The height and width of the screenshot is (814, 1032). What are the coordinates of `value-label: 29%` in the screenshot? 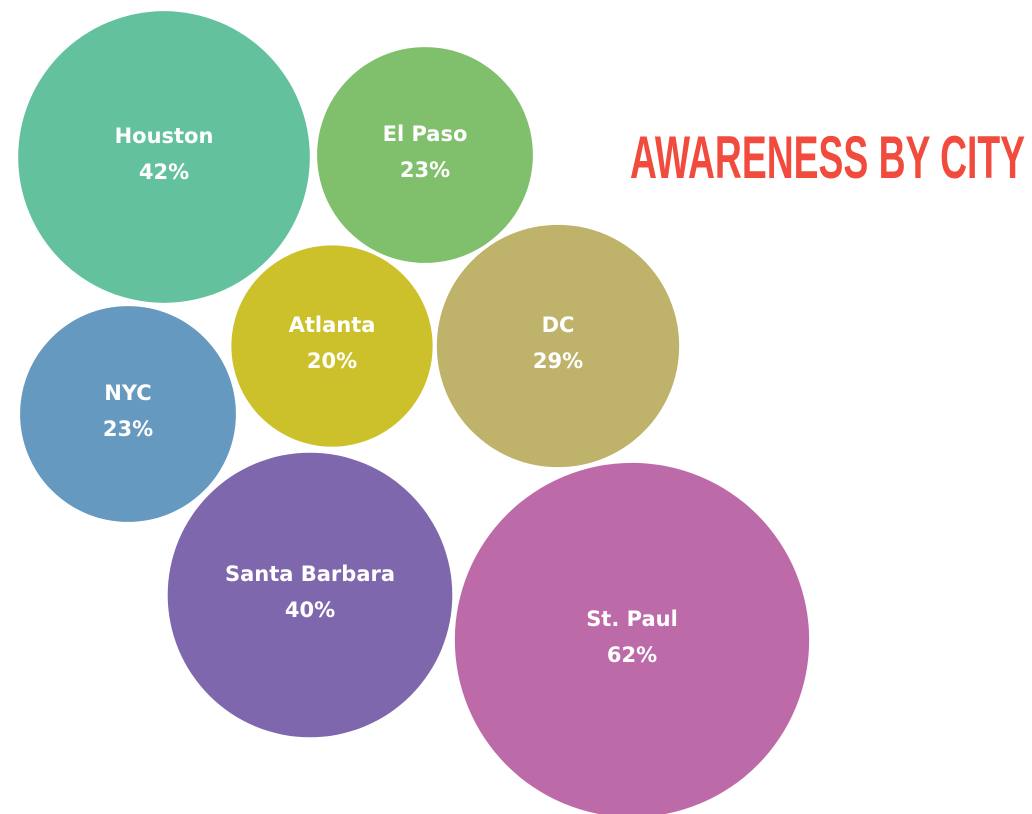 It's located at (558, 361).